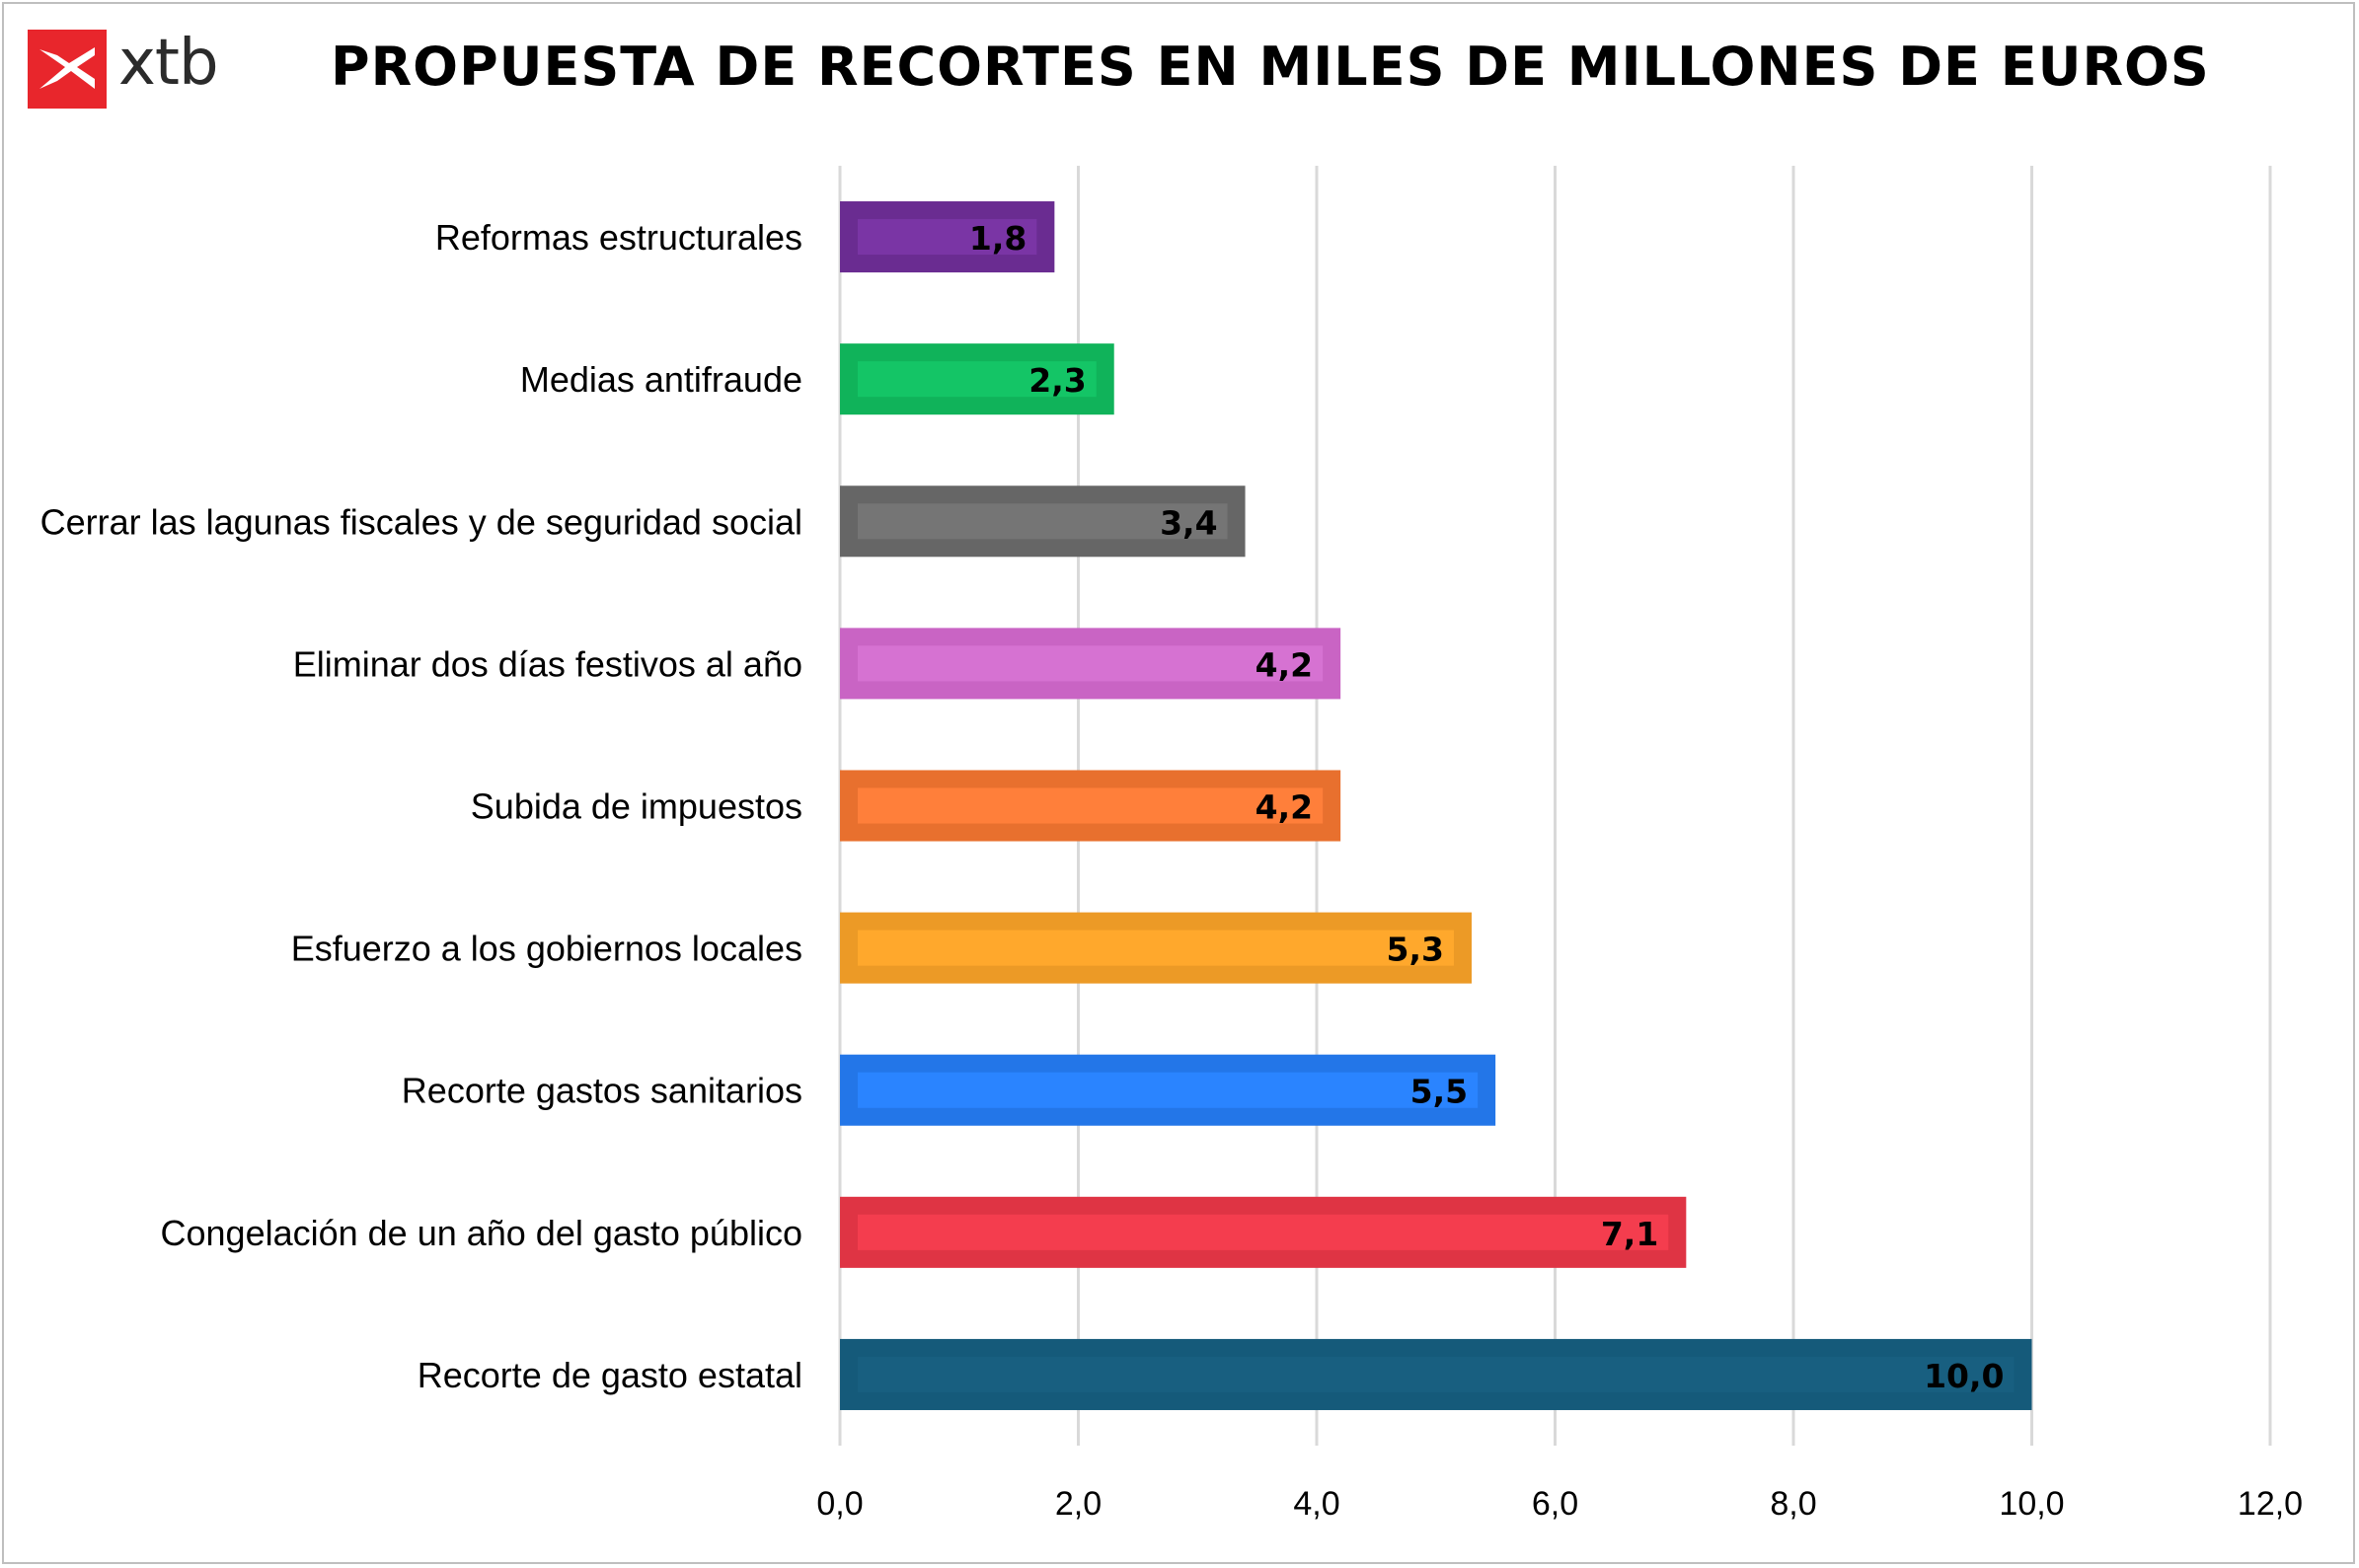 This screenshot has width=2359, height=1568. I want to click on x-tick-labels: 0,0 2,0 4,0 6,0 8,0 10,0 12,0, so click(1559, 1504).